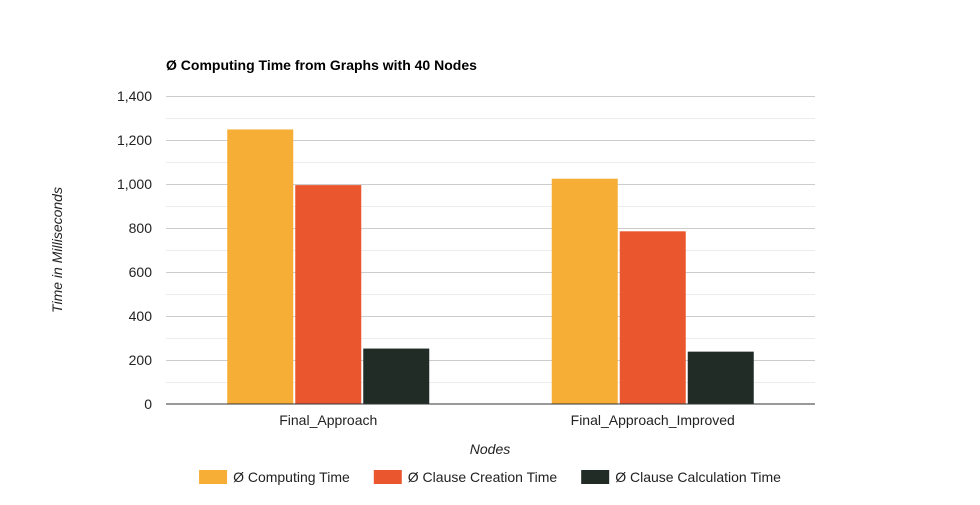  Describe the element at coordinates (291, 477) in the screenshot. I see `legend-label: Ø Computing Time` at that location.